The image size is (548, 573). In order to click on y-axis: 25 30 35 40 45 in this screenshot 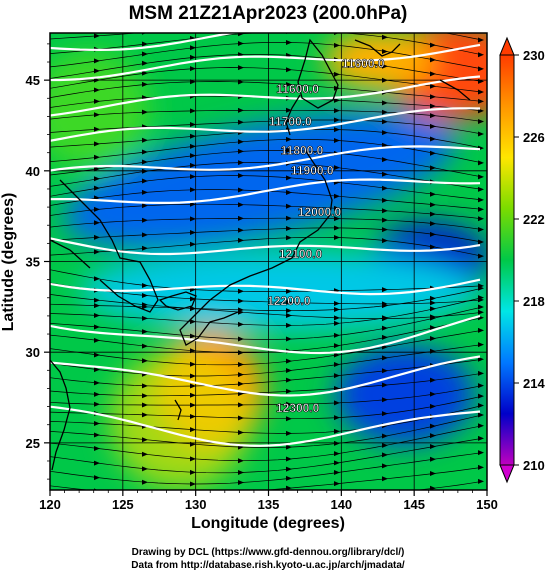, I will do `click(38, 261)`.